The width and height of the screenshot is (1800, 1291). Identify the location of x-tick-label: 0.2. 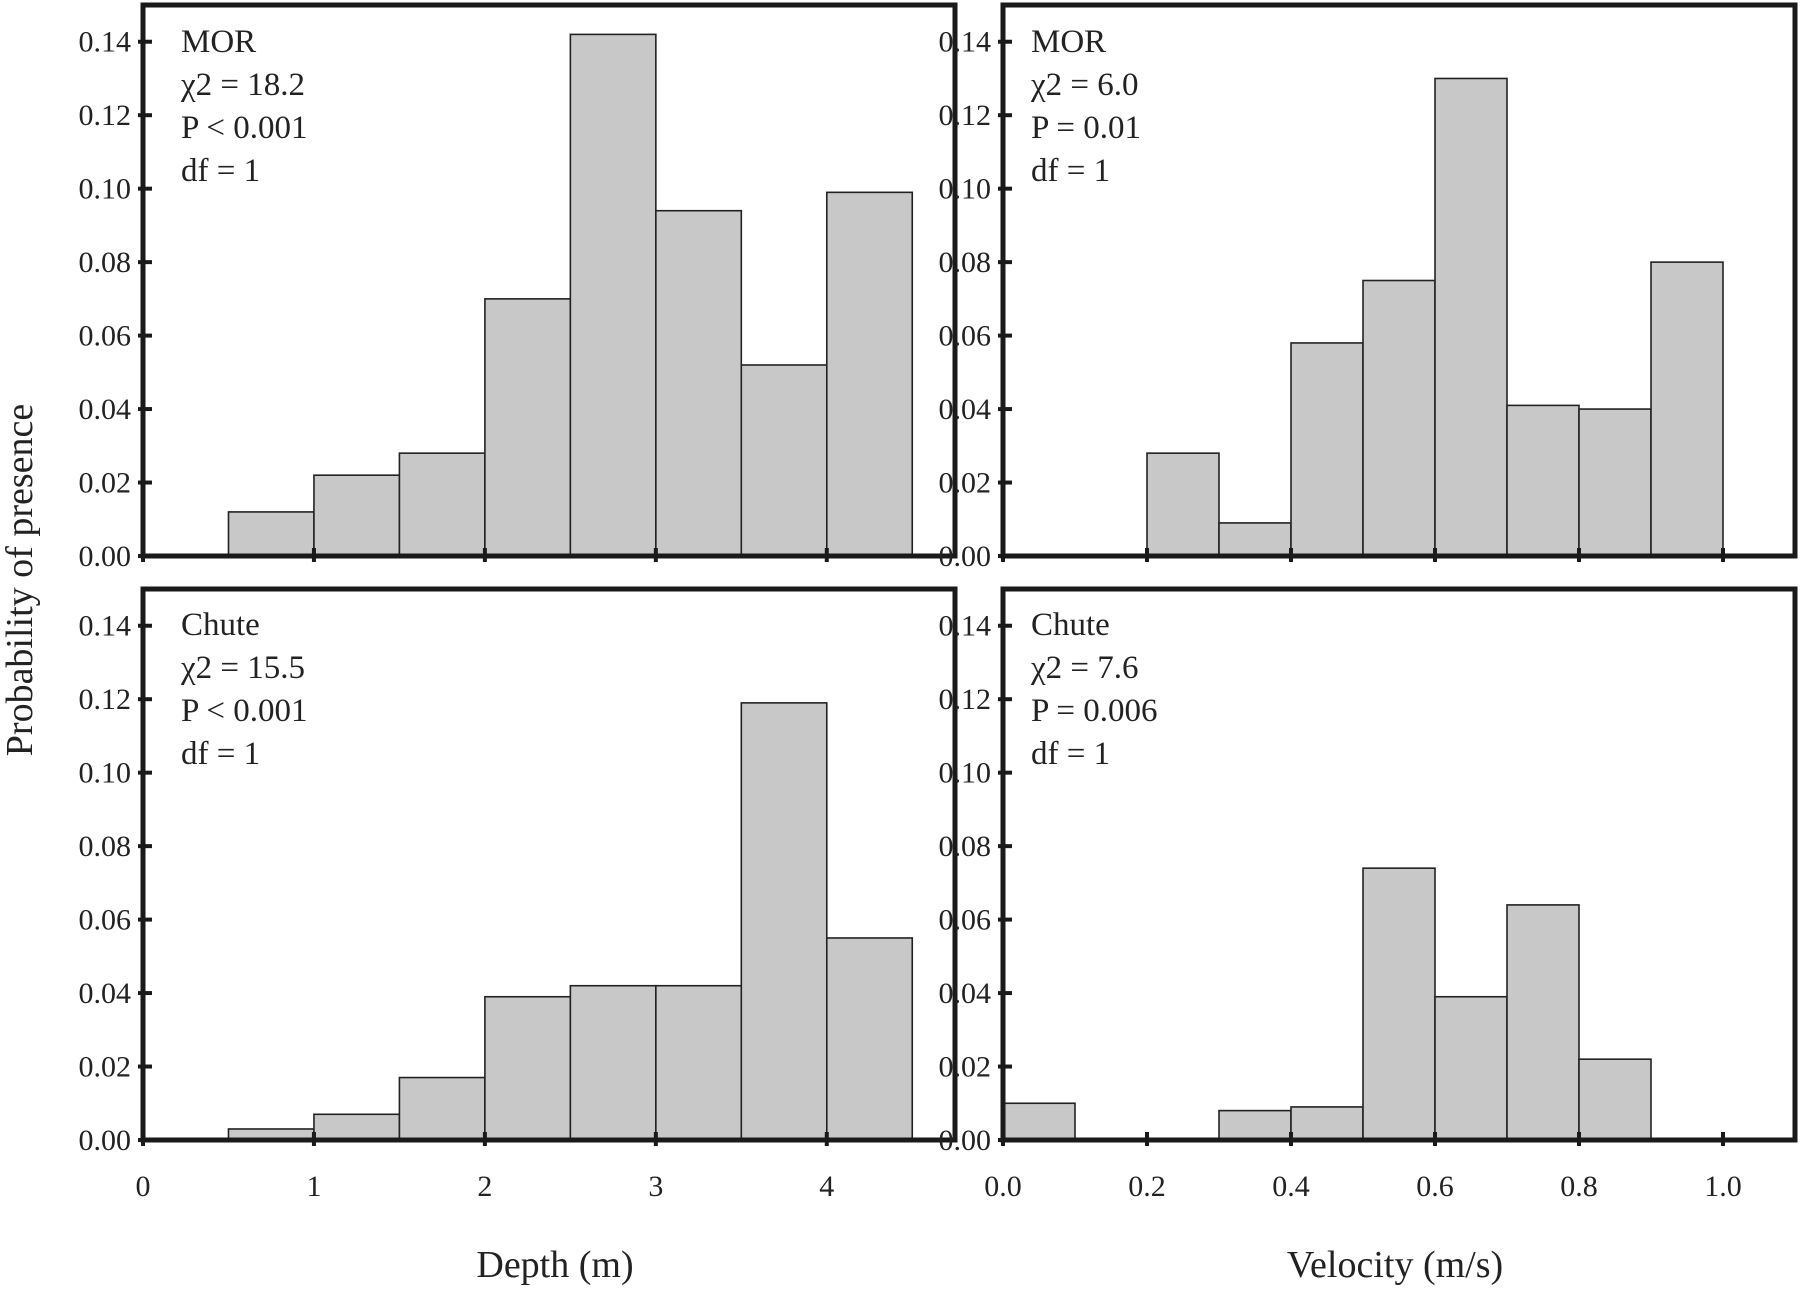
(1147, 1186).